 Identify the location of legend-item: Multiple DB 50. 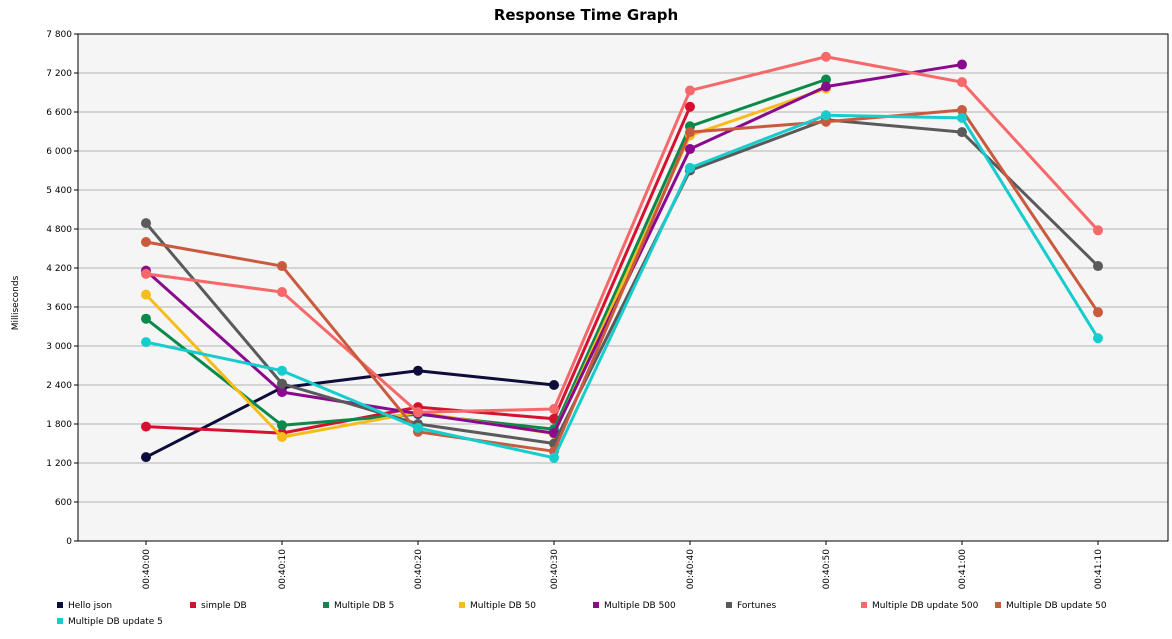
(497, 606).